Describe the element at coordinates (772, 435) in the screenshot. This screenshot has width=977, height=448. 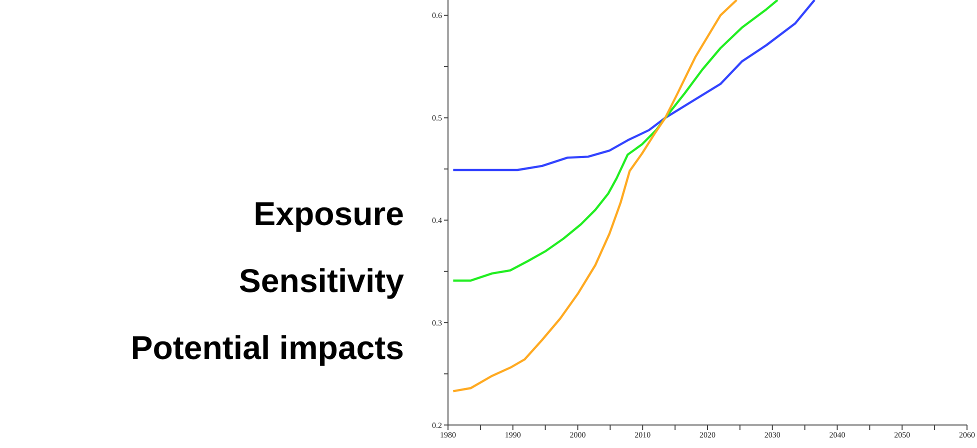
I see `x-tick-label: 2030` at that location.